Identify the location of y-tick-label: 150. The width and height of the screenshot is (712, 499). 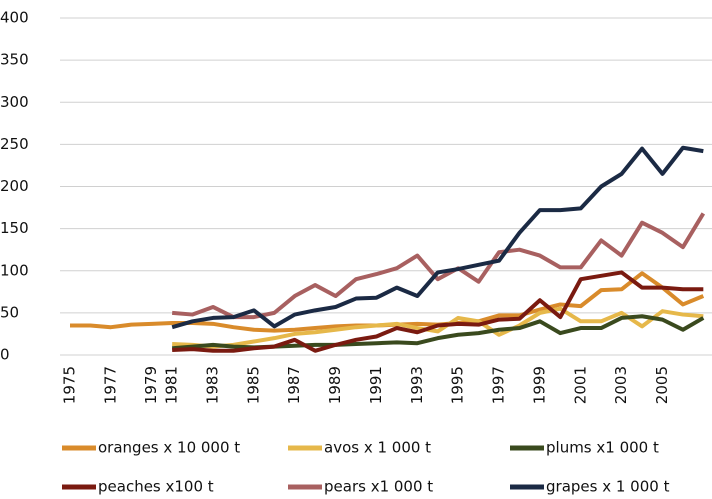
(14, 228).